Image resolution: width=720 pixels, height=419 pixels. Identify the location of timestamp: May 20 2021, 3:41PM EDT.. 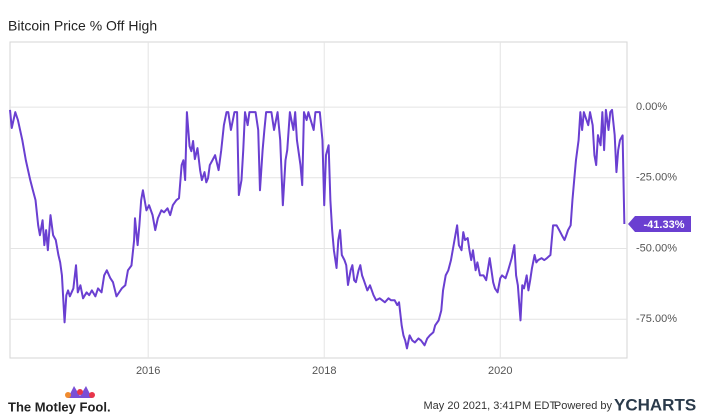
(490, 406).